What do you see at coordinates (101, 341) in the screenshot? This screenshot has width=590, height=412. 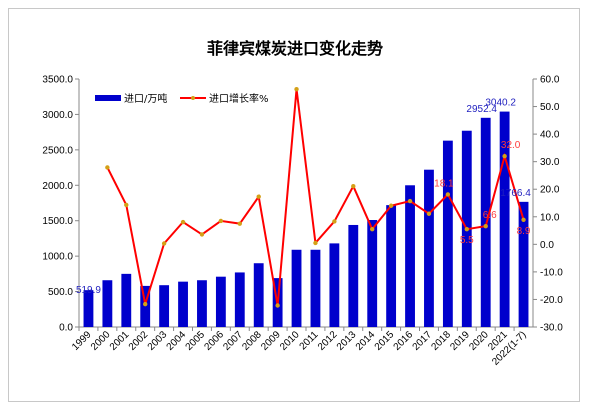 I see `x-tick-label: 2000` at bounding box center [101, 341].